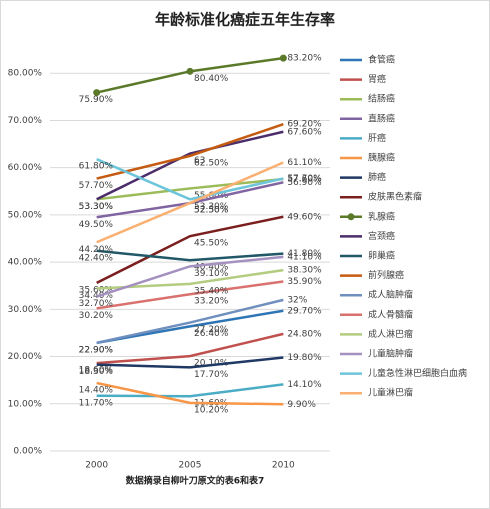  Describe the element at coordinates (304, 59) in the screenshot. I see `data-label: 83.20%` at that location.